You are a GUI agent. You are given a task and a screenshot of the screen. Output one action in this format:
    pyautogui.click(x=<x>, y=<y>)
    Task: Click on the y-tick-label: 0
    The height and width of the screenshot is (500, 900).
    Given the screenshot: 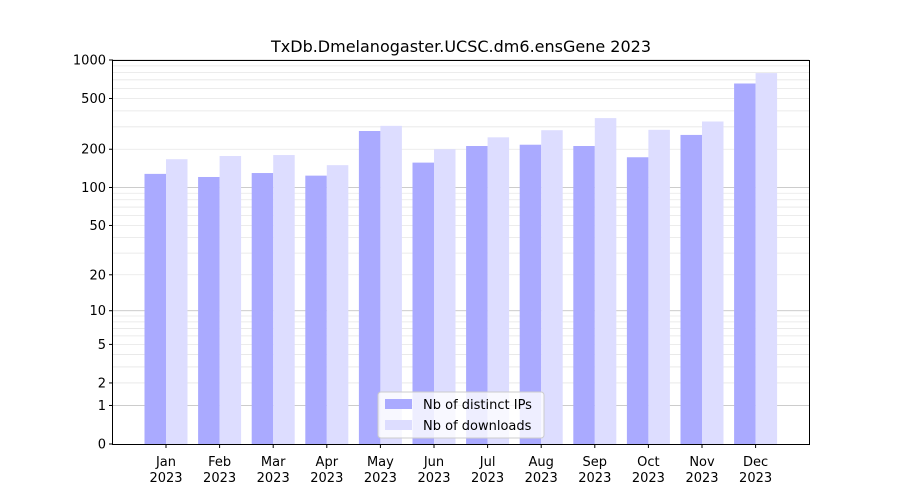 What is the action you would take?
    pyautogui.click(x=102, y=445)
    